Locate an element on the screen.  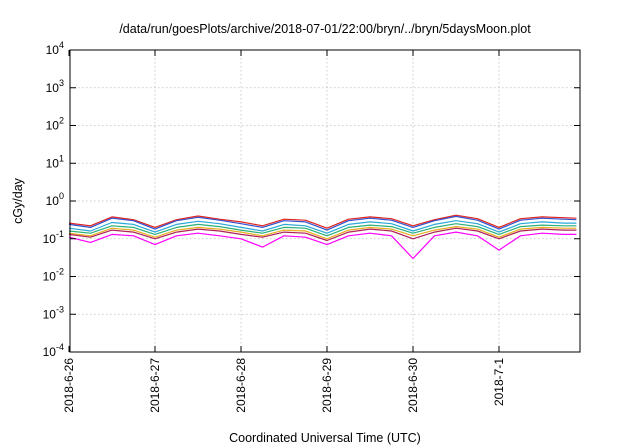
y-tick-label: 10⁰ is located at coordinates (55, 199).